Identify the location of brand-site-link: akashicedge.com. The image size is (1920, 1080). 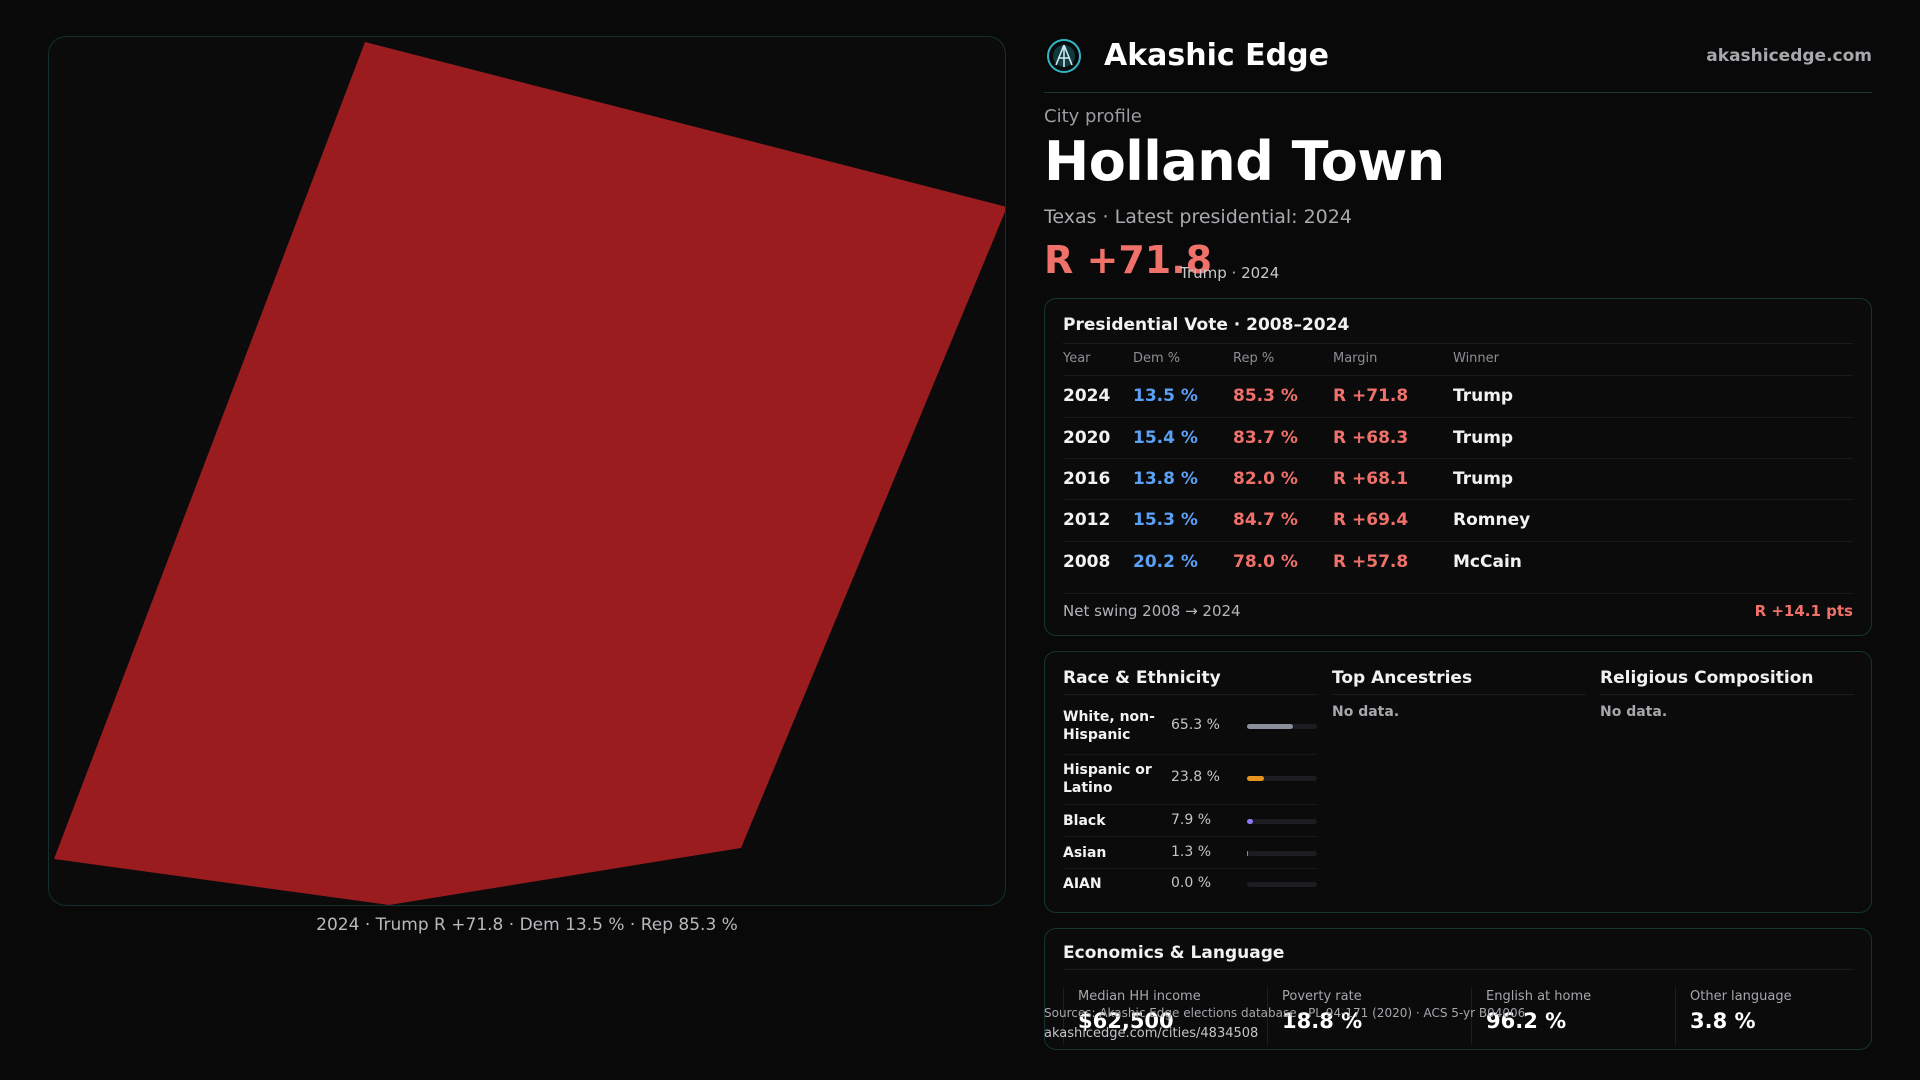
(1789, 56).